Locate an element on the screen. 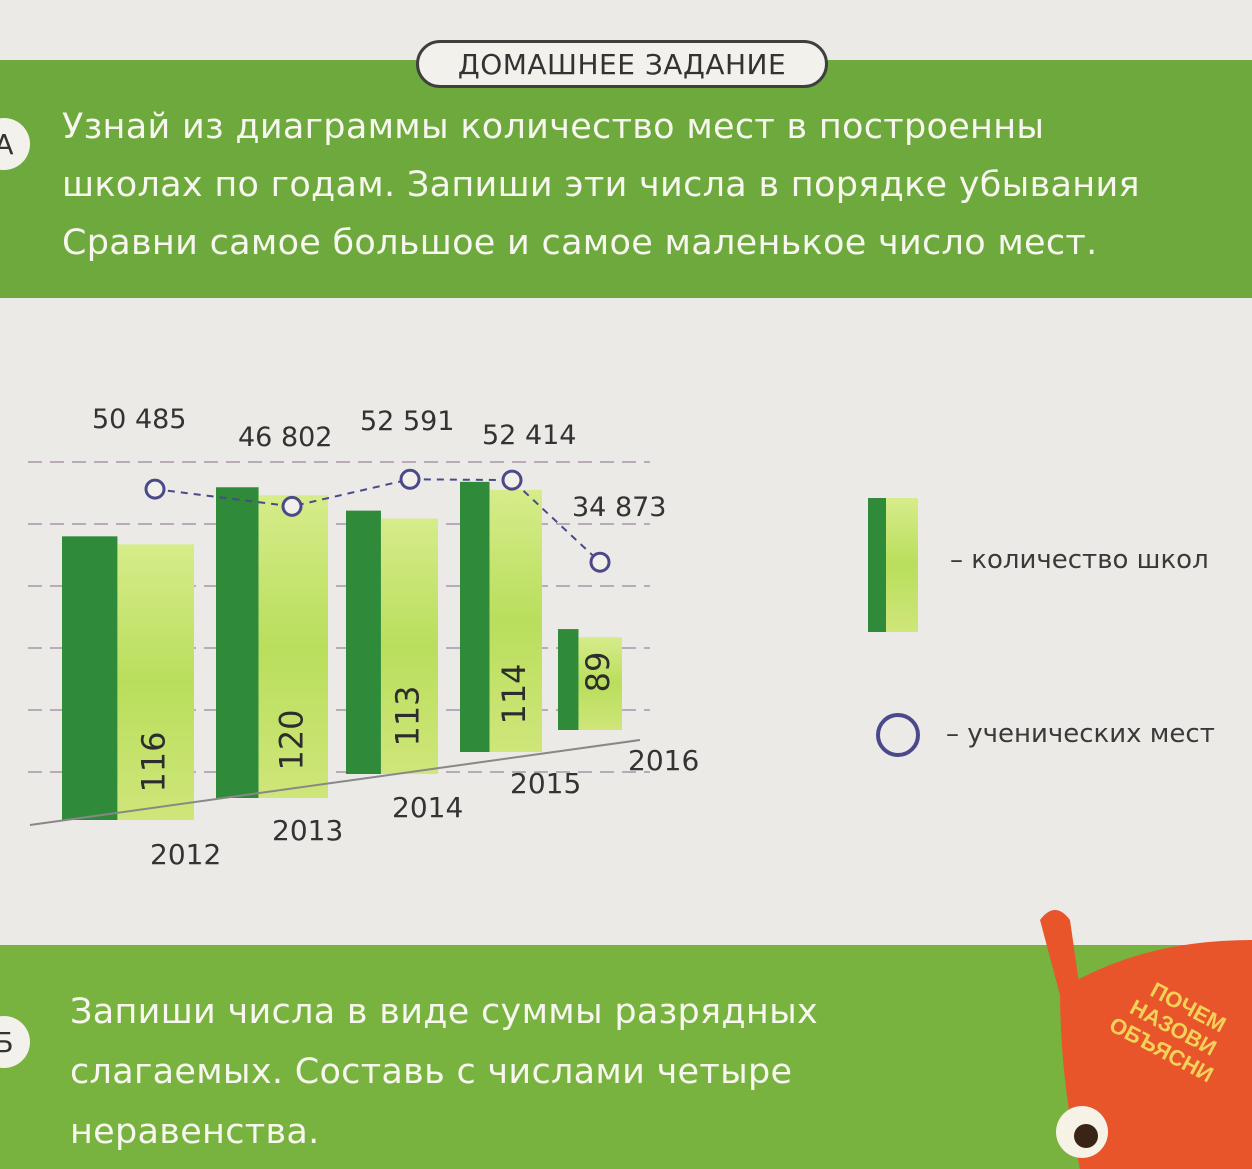 Image resolution: width=1252 pixels, height=1169 pixels. mascot-illustration: ПОЧЕМ НАЗОВИ ОБЪЯСНИ is located at coordinates (1146, 1039).